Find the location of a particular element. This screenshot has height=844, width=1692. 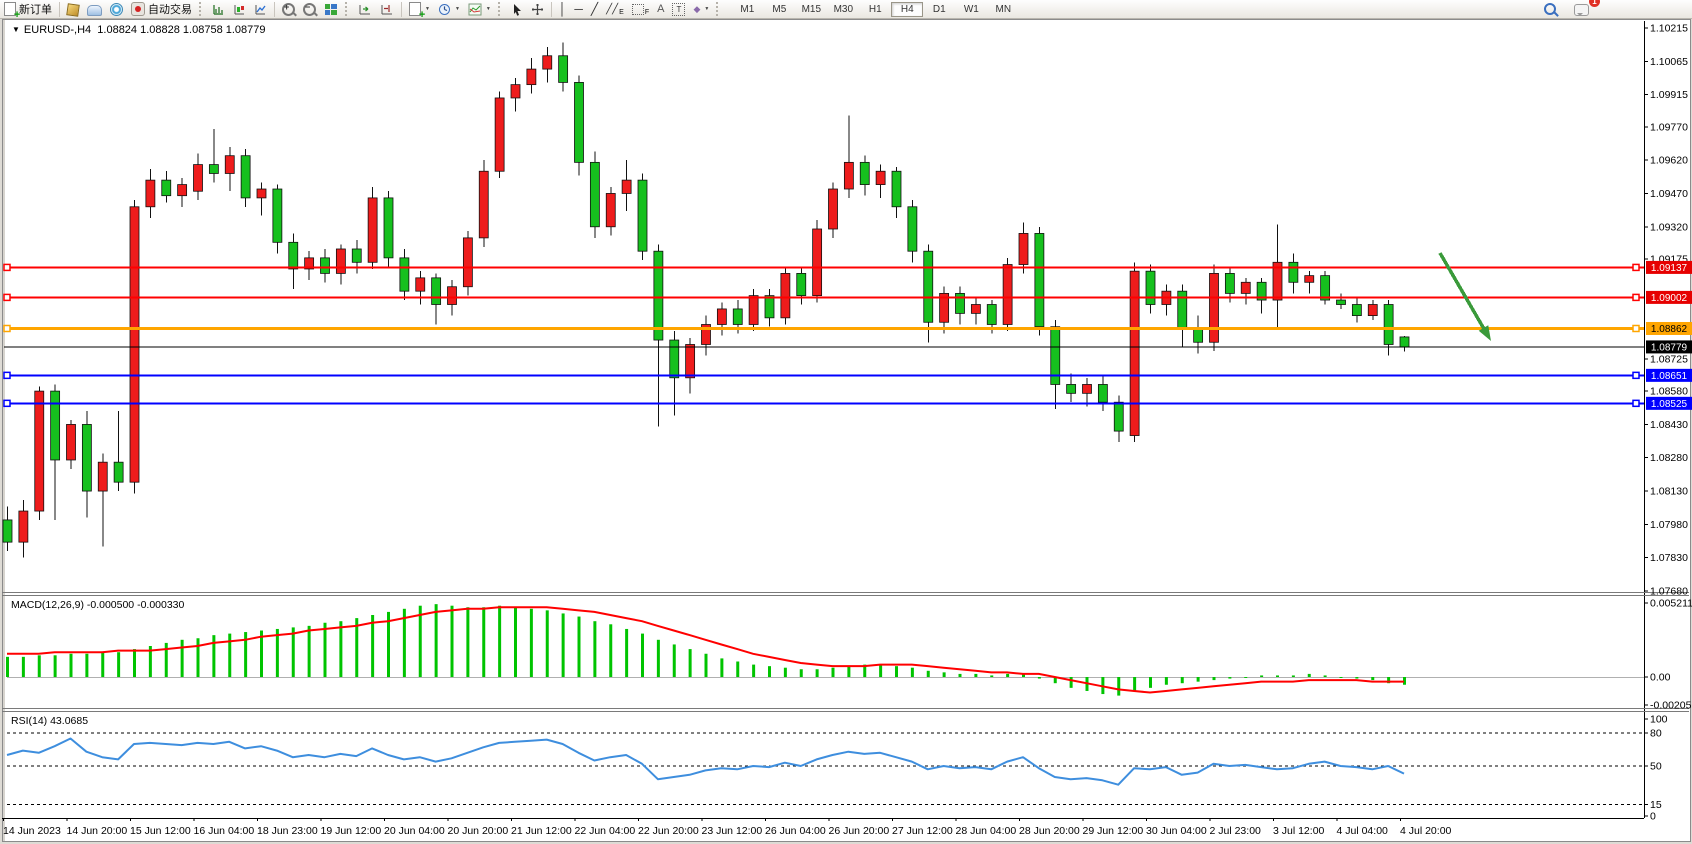

text-tool: A is located at coordinates (660, 9).